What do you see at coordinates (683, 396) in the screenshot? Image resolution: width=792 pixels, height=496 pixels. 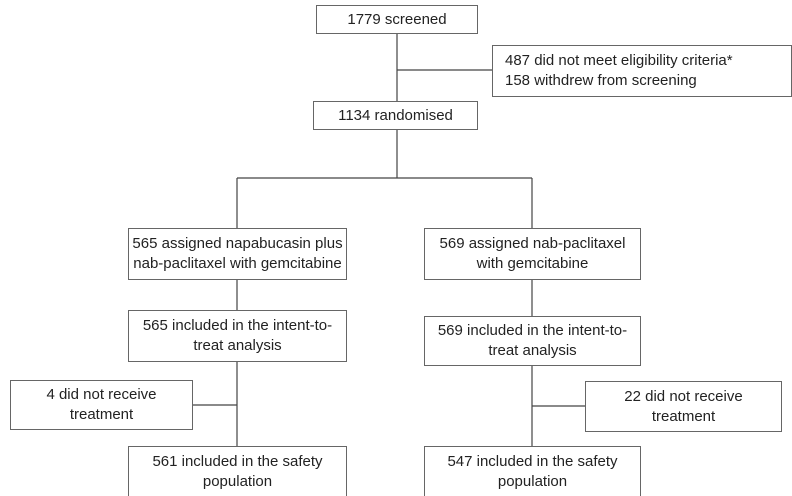 I see `node-text: 22 did not receive` at bounding box center [683, 396].